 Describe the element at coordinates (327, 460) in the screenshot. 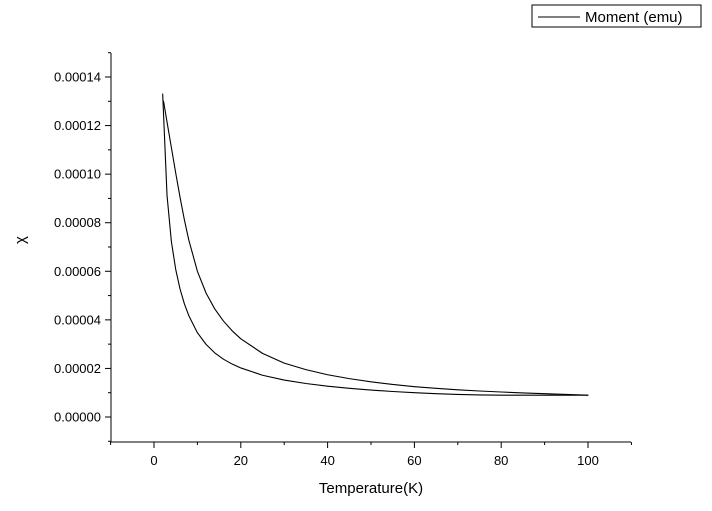

I see `x-tick-label: 40` at that location.